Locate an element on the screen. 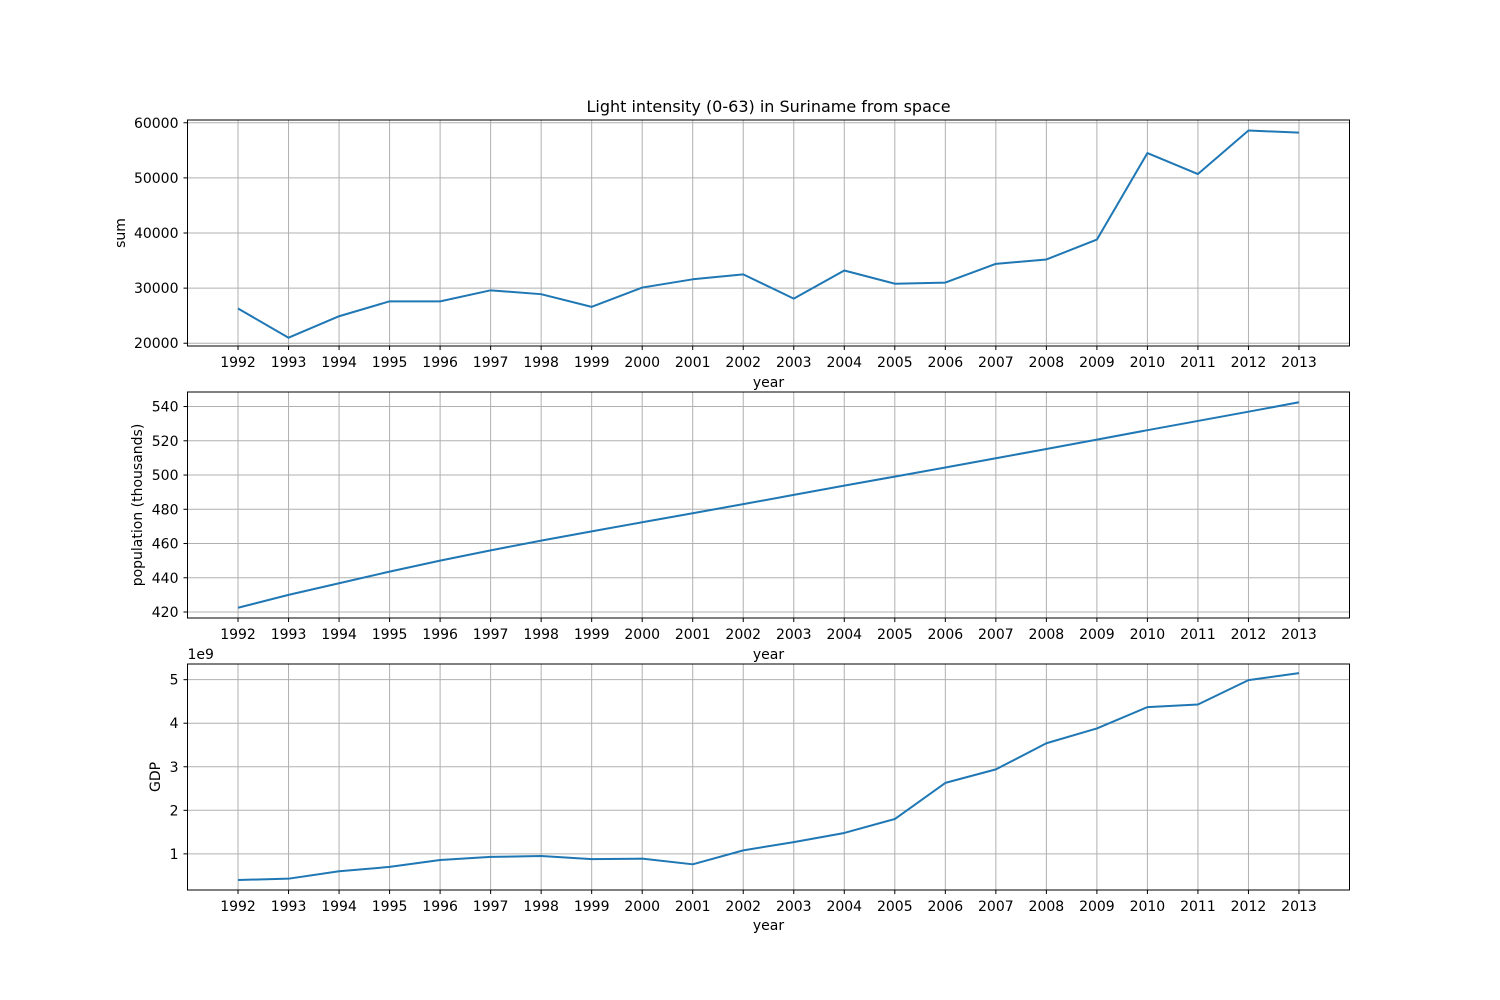 Image resolution: width=1500 pixels, height=1000 pixels. y-tick-label: 520 is located at coordinates (165, 442).